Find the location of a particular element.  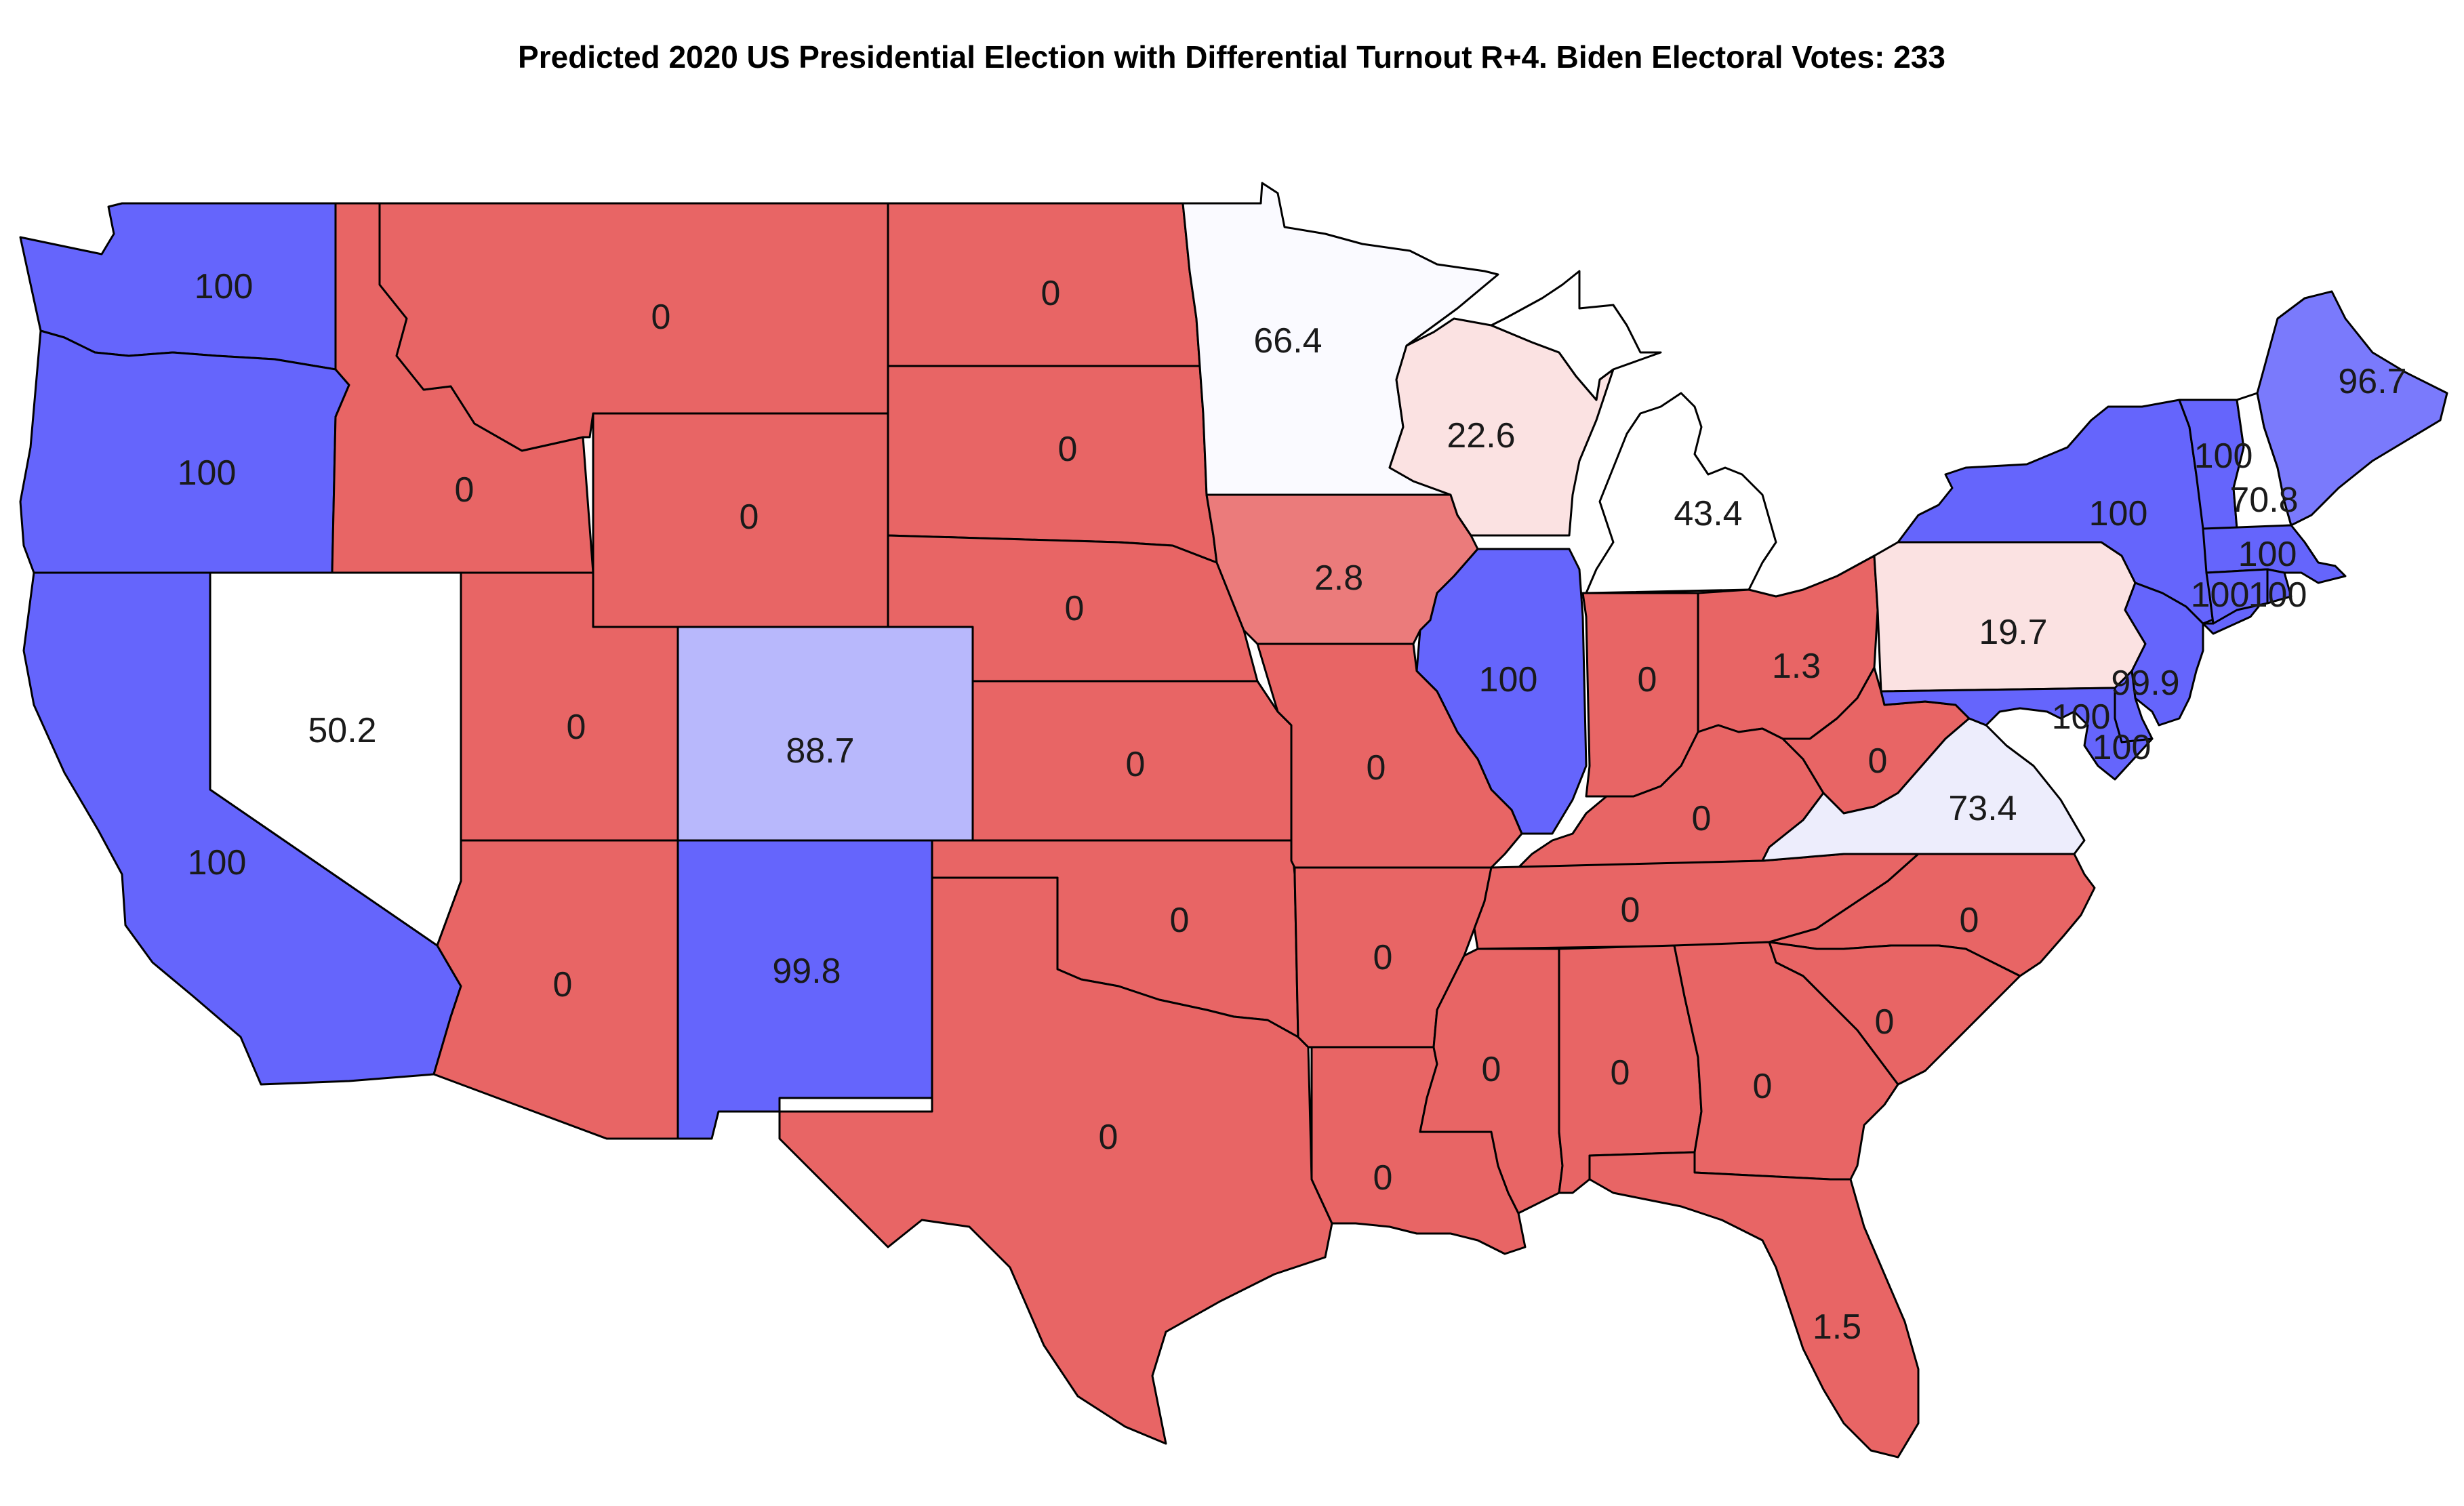

label-AL: 0 is located at coordinates (1620, 1073).